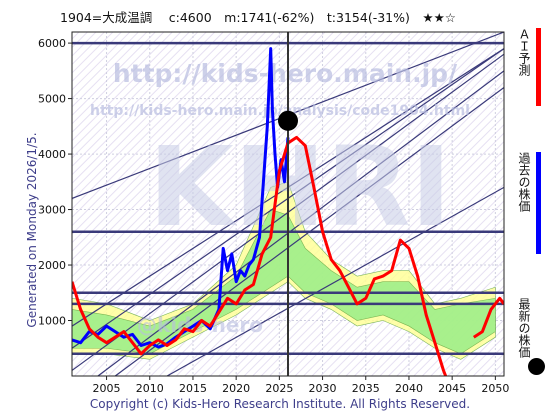  I want to click on legend-label: 最新の株価, so click(524, 328).